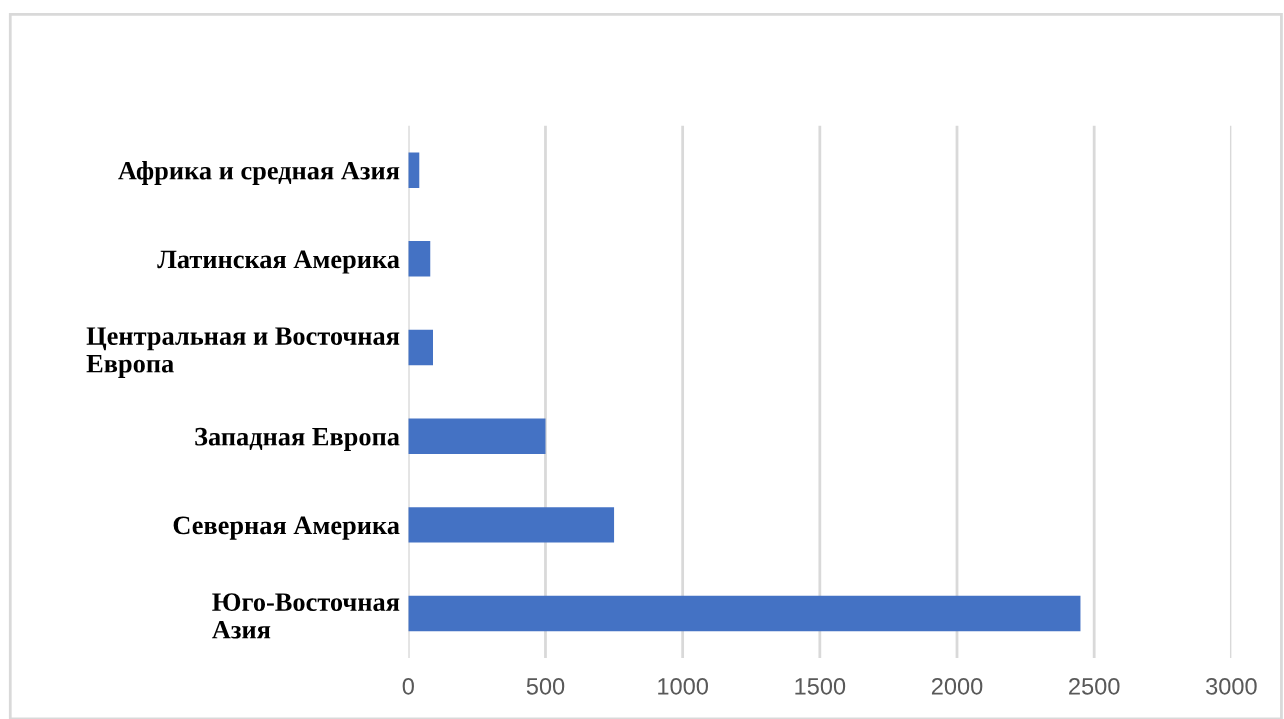 The image size is (1284, 719). I want to click on x-tick-label: 1500, so click(820, 686).